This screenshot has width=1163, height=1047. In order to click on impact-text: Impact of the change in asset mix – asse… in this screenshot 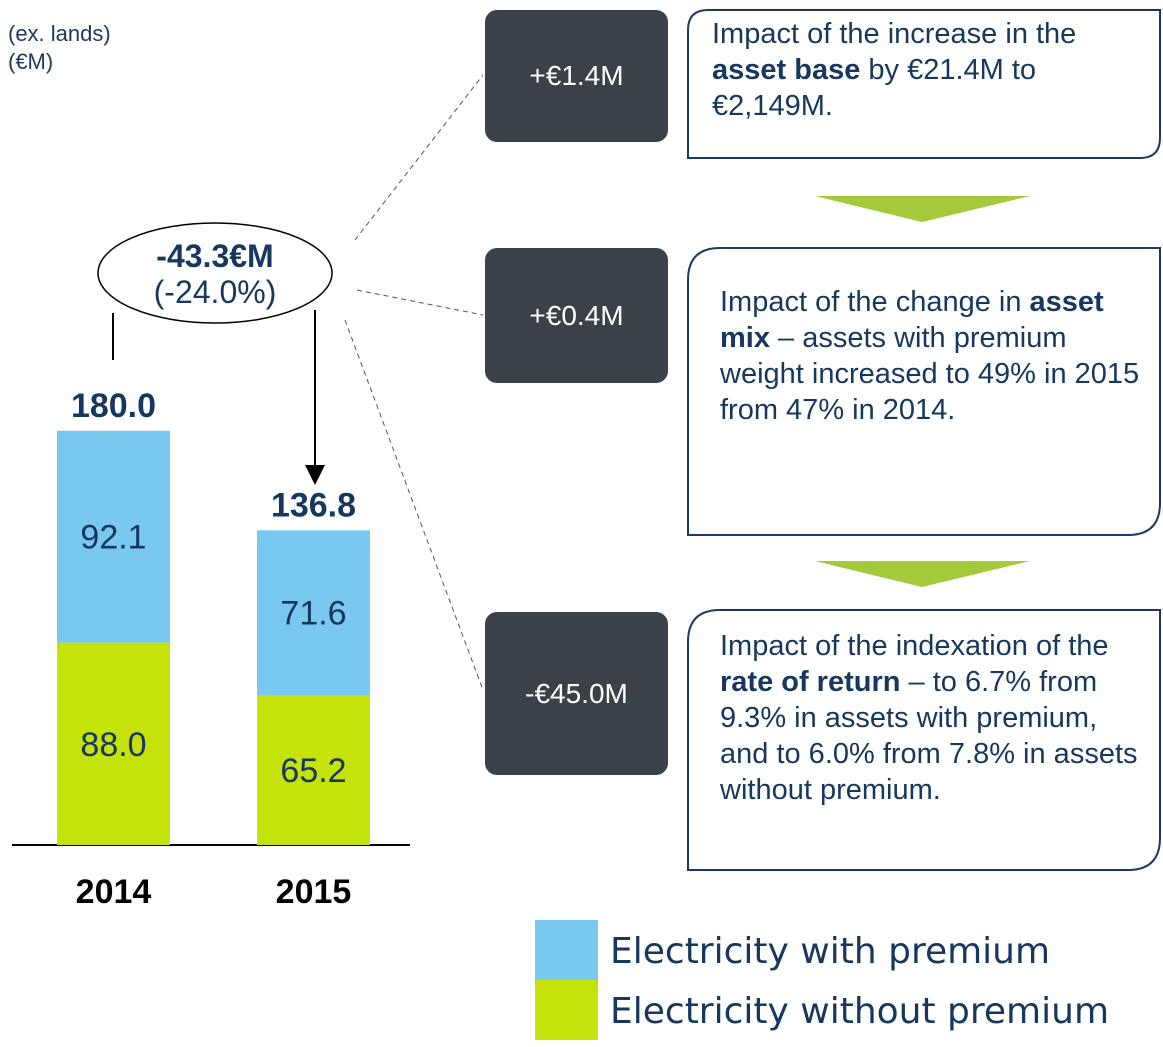, I will do `click(930, 356)`.